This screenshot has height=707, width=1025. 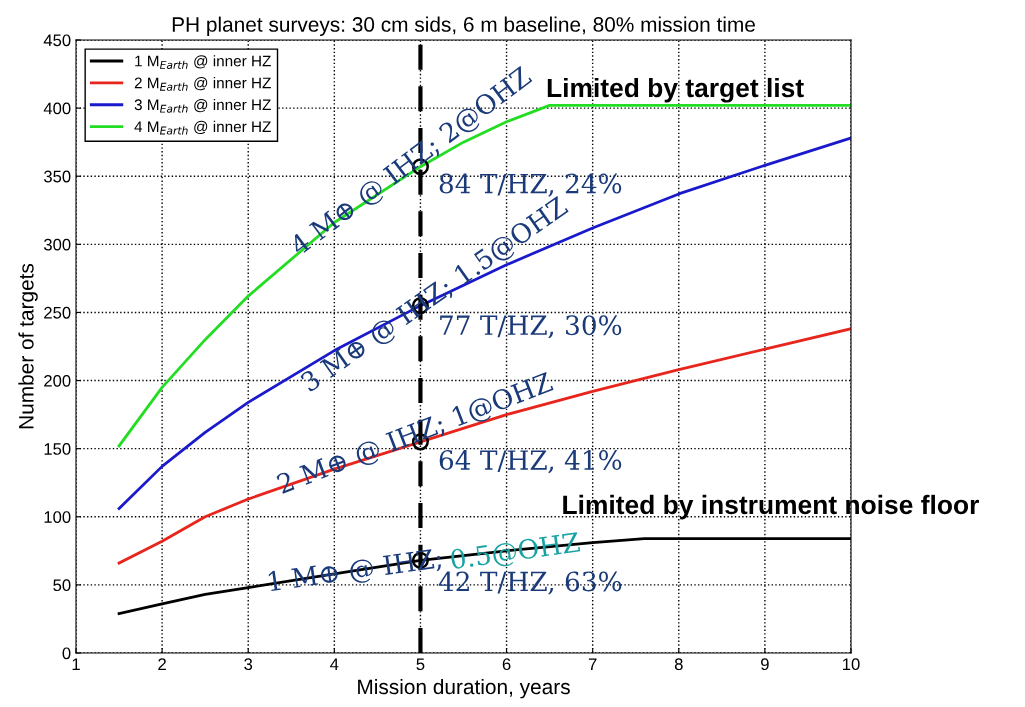 I want to click on legend-label: 1 M$_{Earth}$ @ inner HZ, so click(x=203, y=62).